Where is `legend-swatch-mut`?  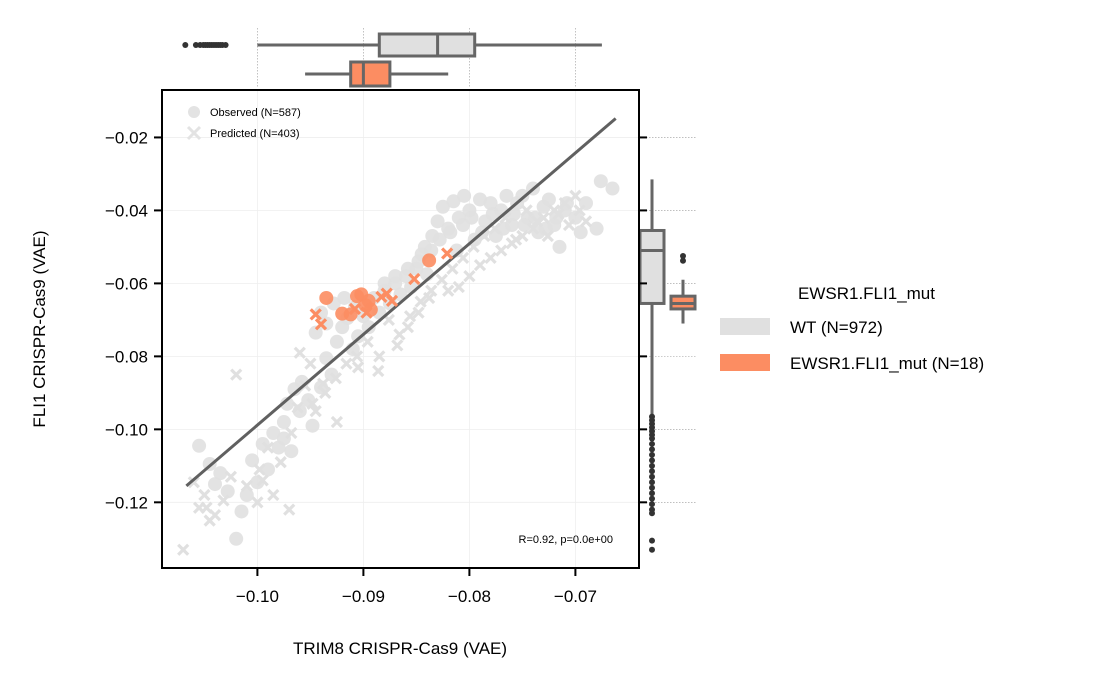 legend-swatch-mut is located at coordinates (745, 362).